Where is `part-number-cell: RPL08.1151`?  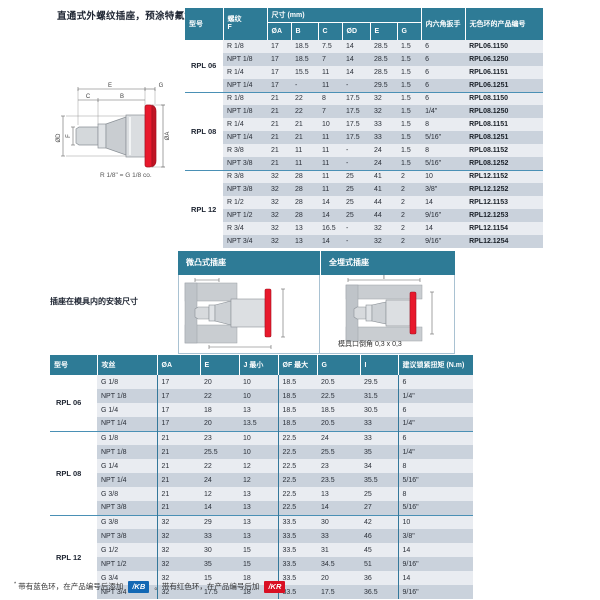 part-number-cell: RPL08.1151 is located at coordinates (504, 124).